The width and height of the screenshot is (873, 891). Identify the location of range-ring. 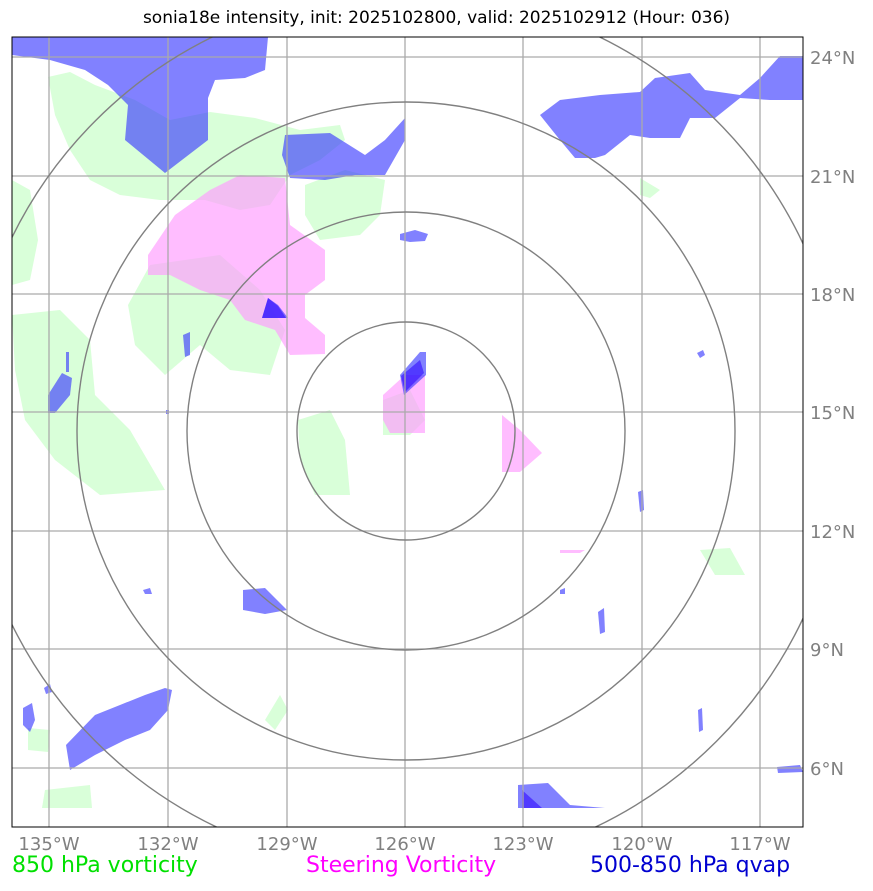
(406, 431).